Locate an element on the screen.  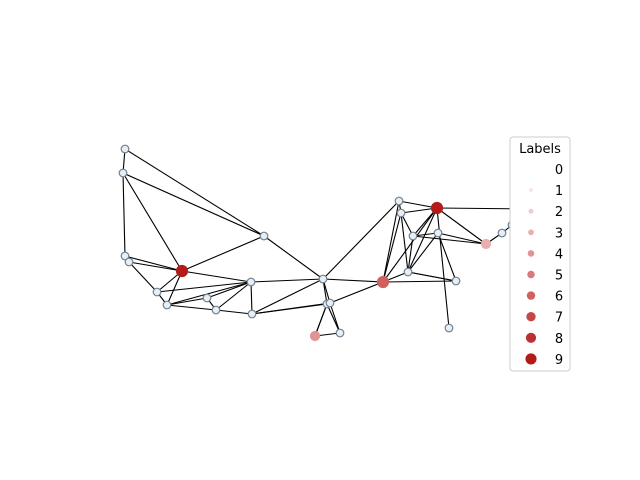
legend-title: Labels is located at coordinates (540, 149).